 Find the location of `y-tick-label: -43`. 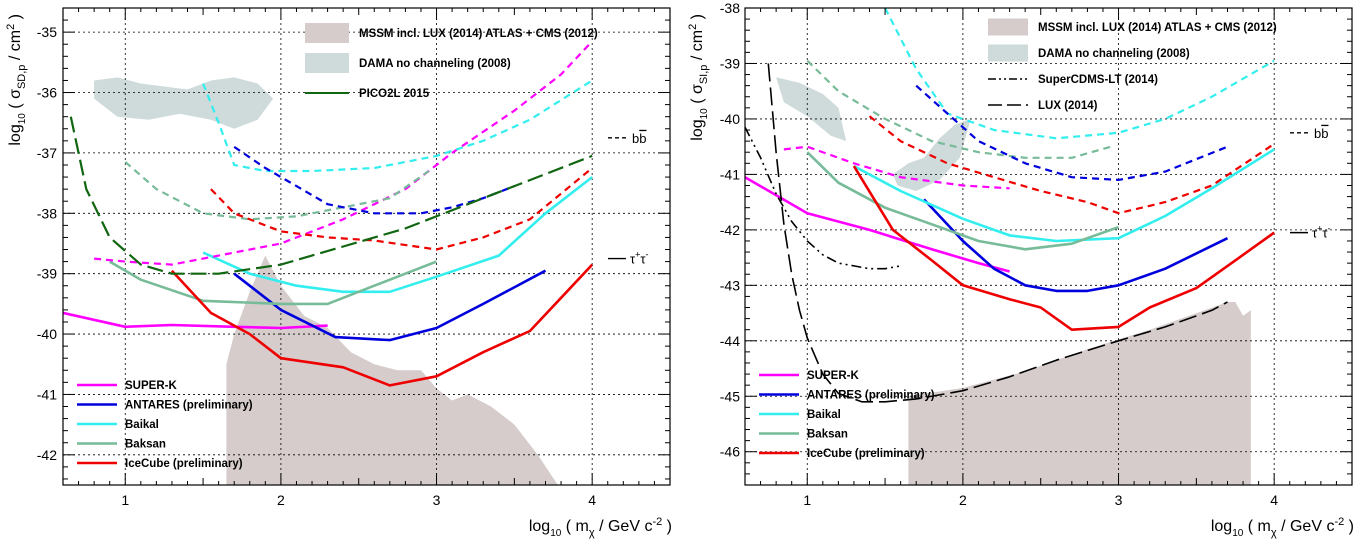

y-tick-label: -43 is located at coordinates (730, 285).